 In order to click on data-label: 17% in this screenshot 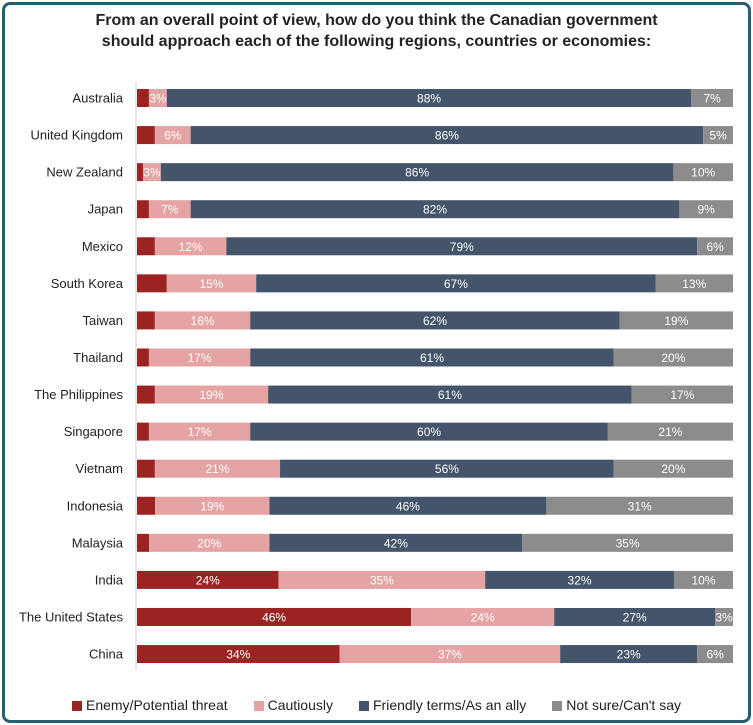, I will do `click(200, 432)`.